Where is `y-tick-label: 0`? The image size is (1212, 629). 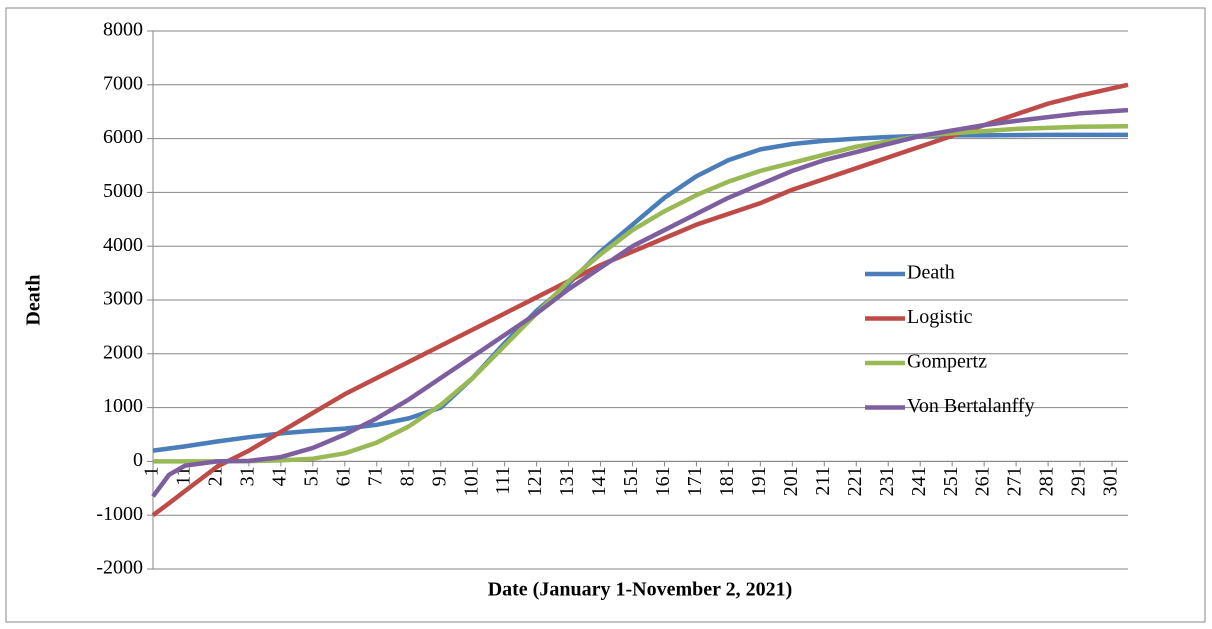
y-tick-label: 0 is located at coordinates (138, 460).